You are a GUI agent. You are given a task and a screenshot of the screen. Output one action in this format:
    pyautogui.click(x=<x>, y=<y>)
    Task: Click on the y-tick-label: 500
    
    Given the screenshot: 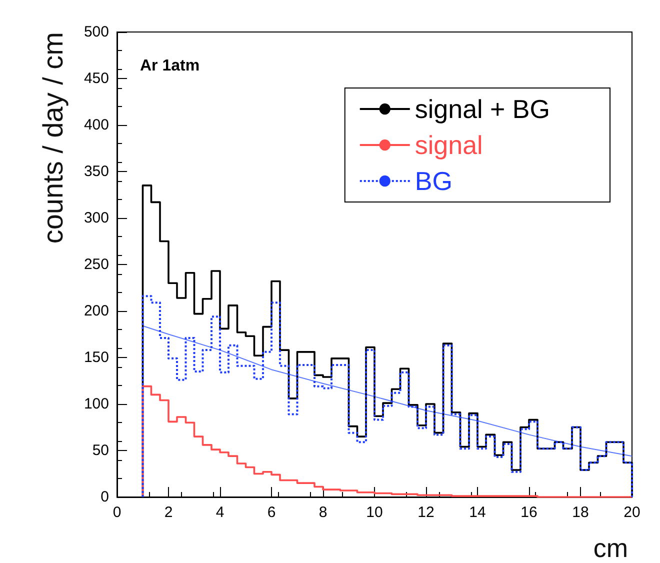 What is the action you would take?
    pyautogui.click(x=96, y=32)
    